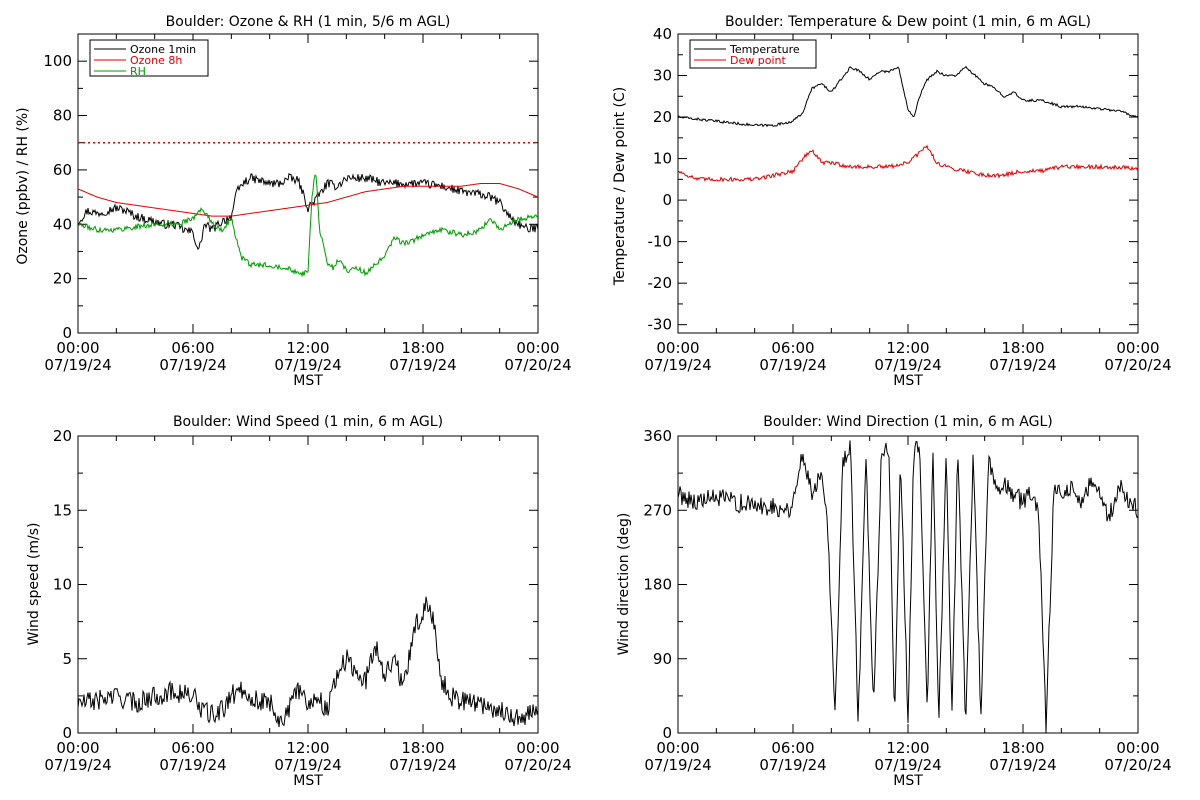 The width and height of the screenshot is (1200, 800). I want to click on series-line-ozone-8h, so click(308, 200).